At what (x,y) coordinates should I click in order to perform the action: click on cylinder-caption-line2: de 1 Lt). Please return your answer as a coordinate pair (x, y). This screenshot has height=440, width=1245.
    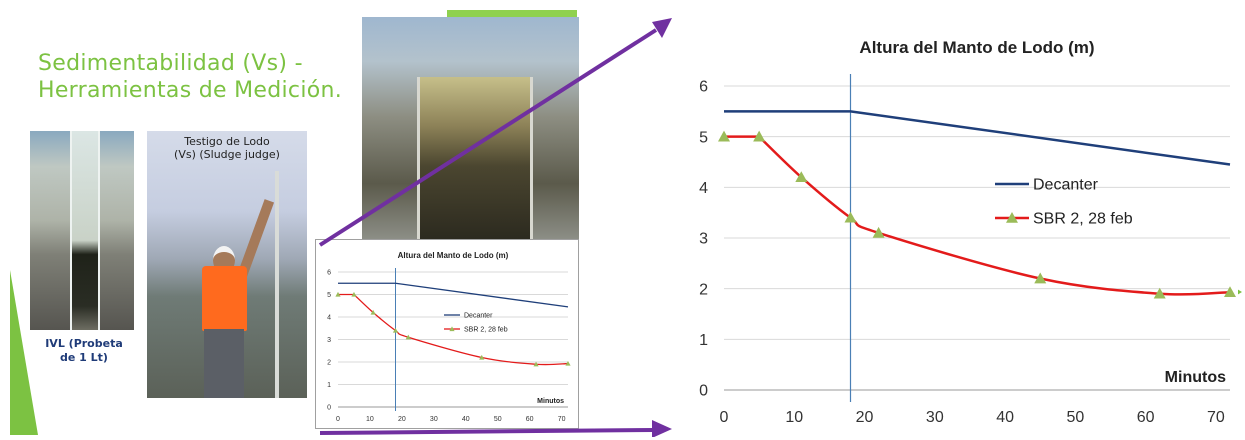
    Looking at the image, I should click on (84, 357).